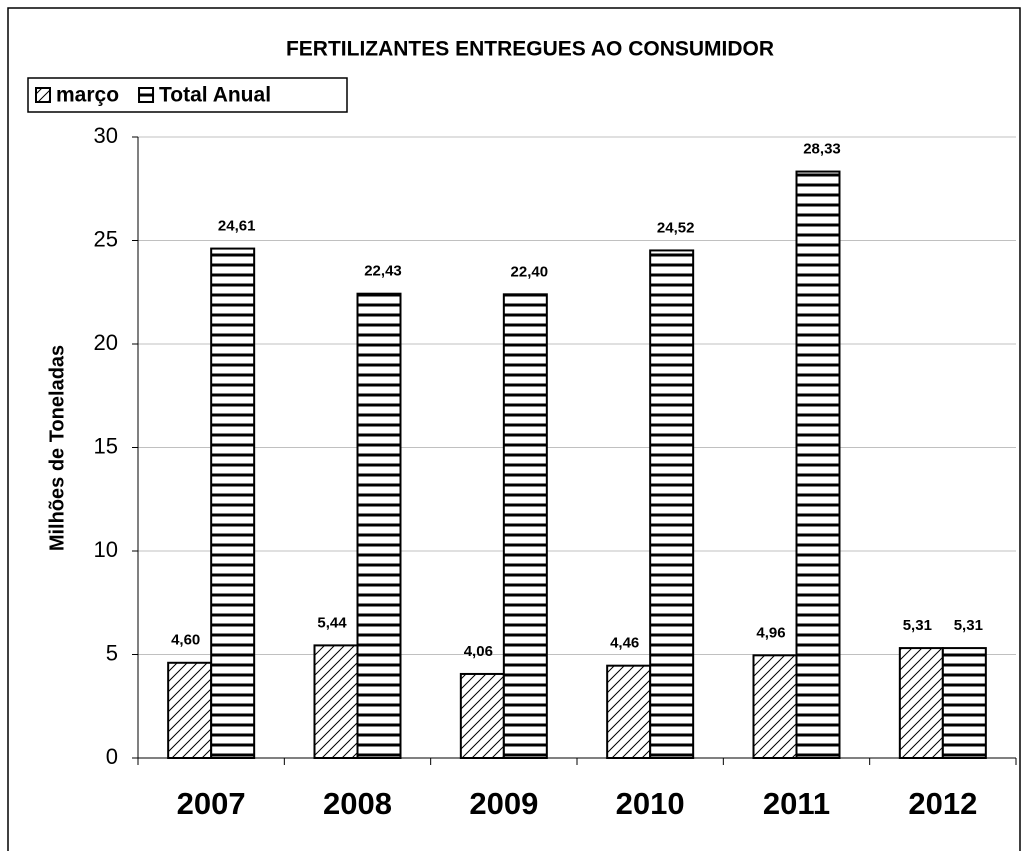 This screenshot has width=1029, height=851. Describe the element at coordinates (383, 271) in the screenshot. I see `data-label: 22,43` at that location.